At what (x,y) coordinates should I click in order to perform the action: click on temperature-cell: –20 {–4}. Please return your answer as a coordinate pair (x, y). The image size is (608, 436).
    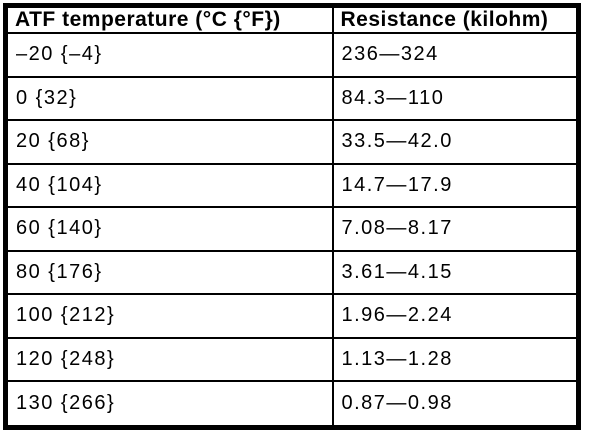
    Looking at the image, I should click on (169, 55).